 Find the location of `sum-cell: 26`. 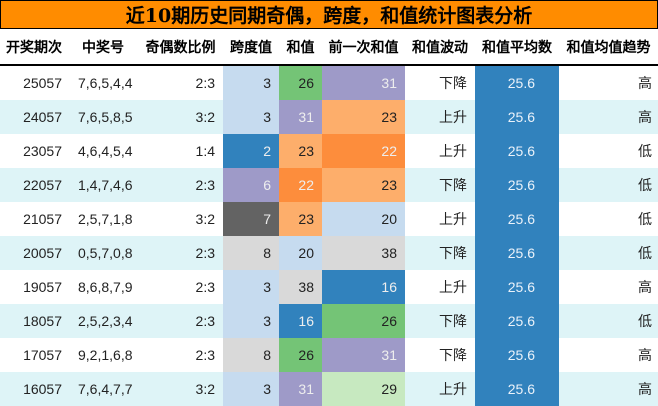

sum-cell: 26 is located at coordinates (300, 355).